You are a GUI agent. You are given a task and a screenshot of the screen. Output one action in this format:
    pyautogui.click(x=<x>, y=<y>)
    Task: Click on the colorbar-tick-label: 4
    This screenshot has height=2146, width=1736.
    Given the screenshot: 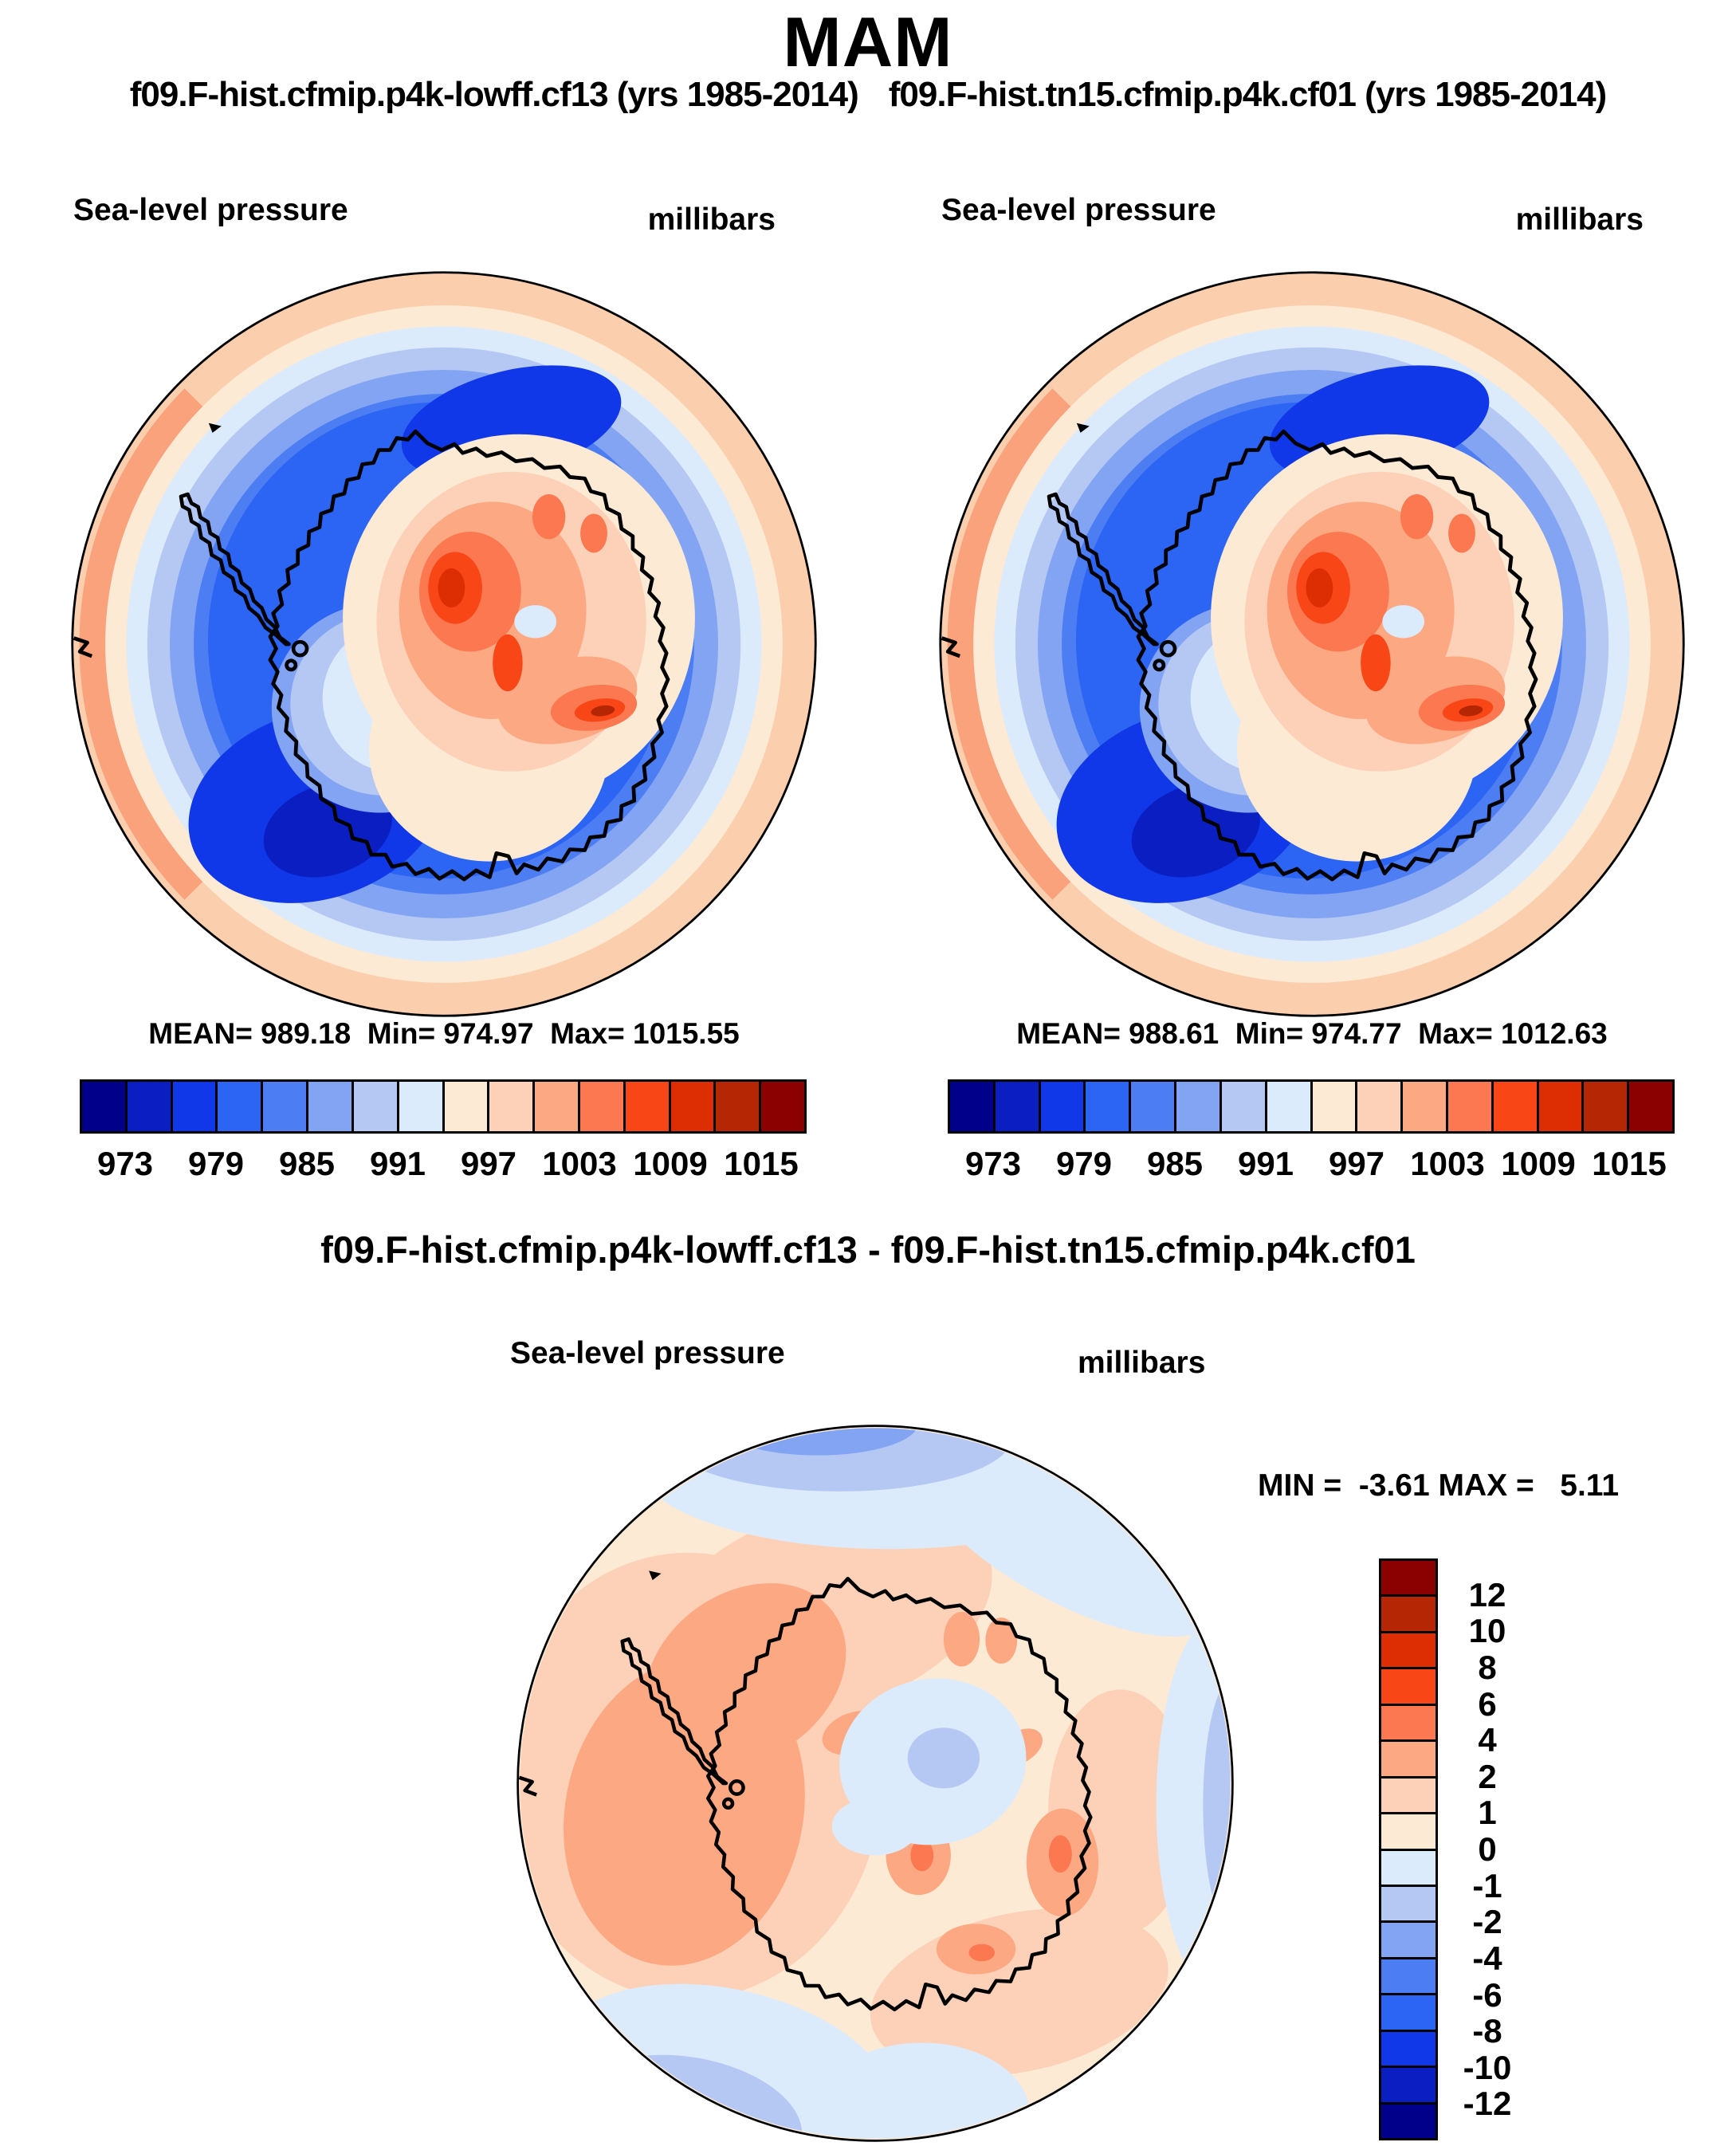 What is the action you would take?
    pyautogui.click(x=1487, y=1740)
    